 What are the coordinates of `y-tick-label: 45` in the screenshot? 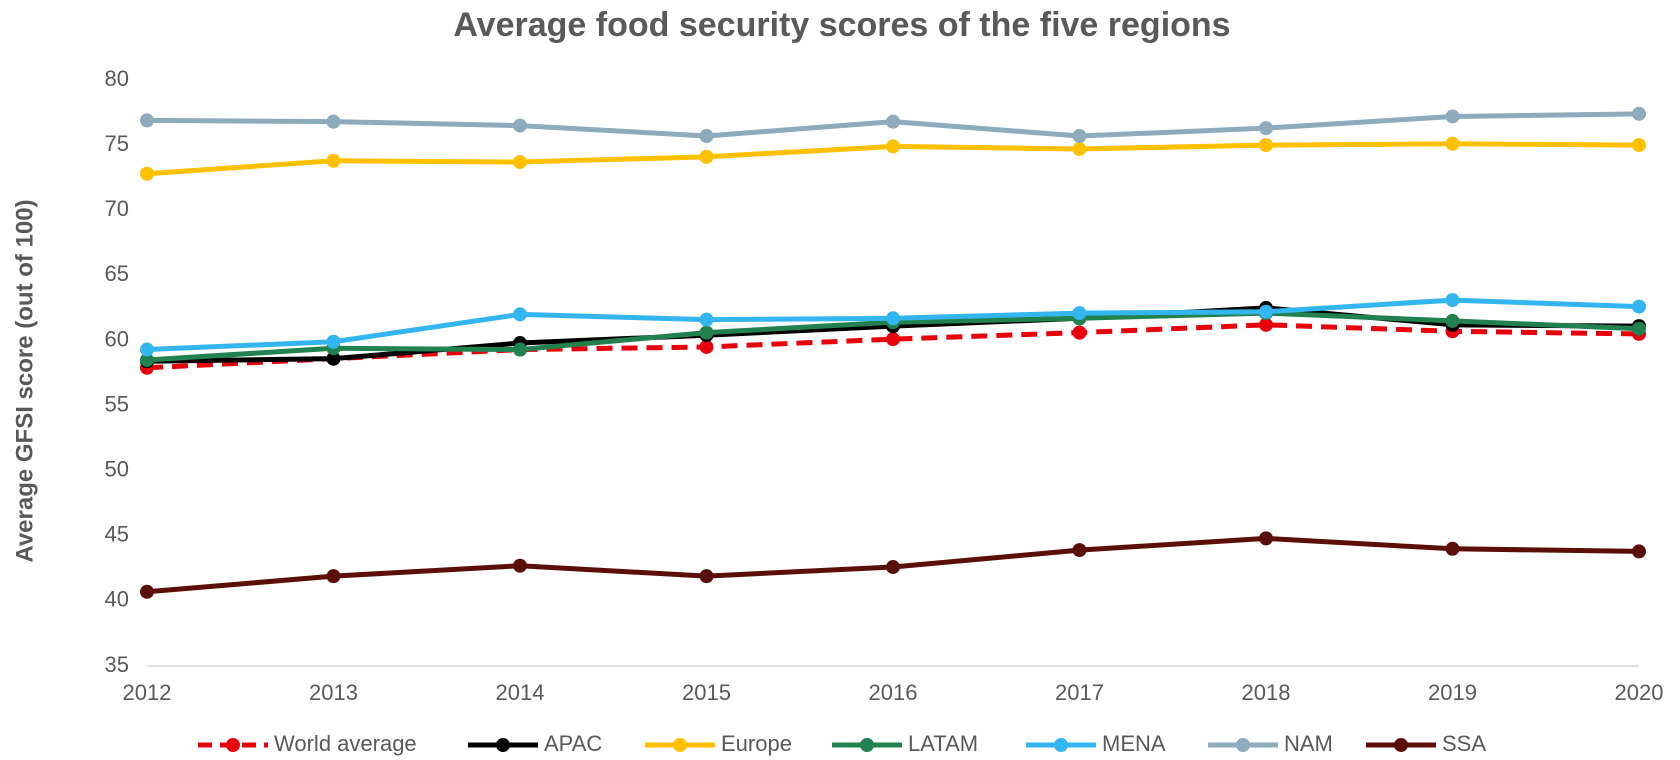 It's located at (117, 534).